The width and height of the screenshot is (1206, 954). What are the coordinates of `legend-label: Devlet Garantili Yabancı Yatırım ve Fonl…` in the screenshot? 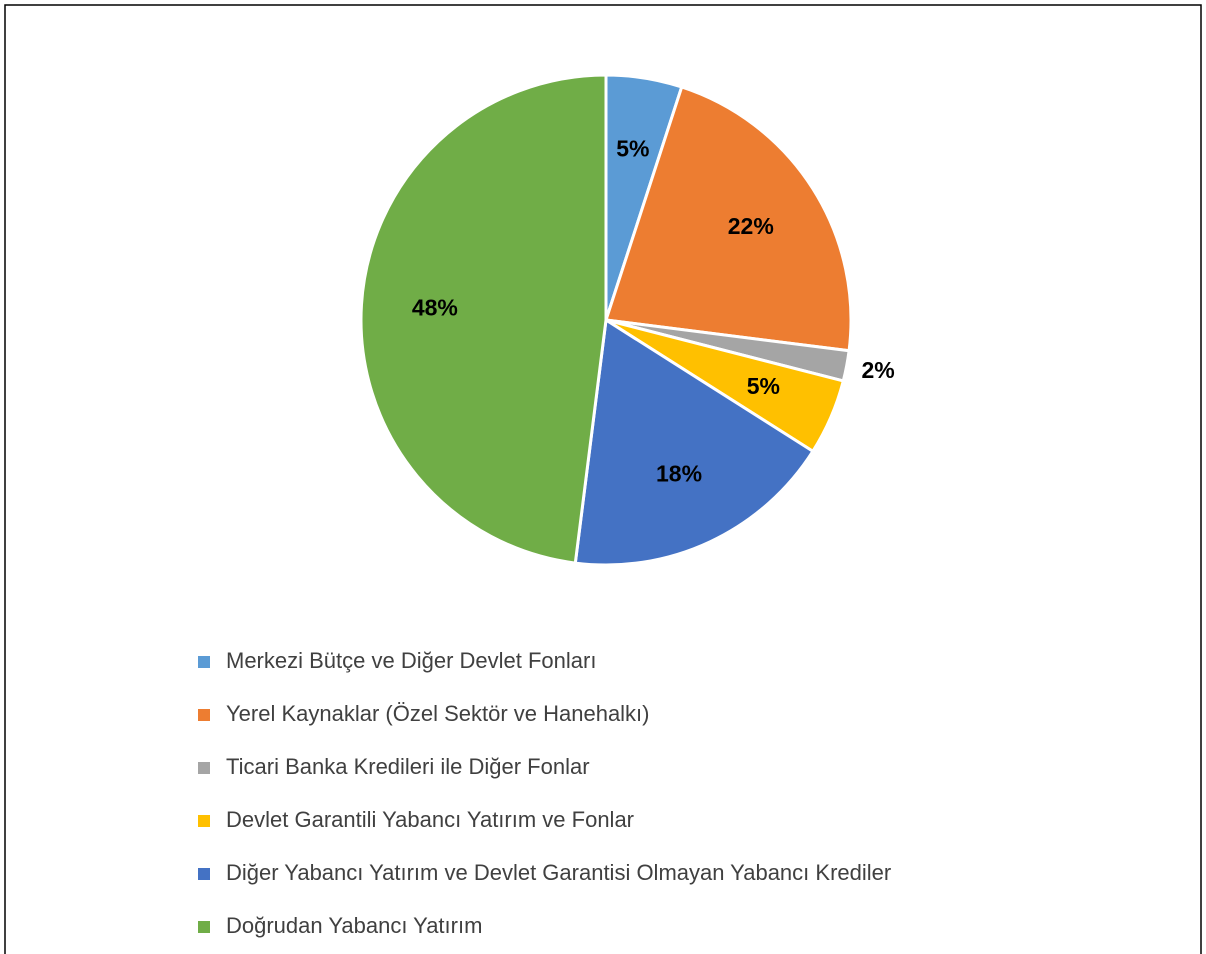 It's located at (430, 819).